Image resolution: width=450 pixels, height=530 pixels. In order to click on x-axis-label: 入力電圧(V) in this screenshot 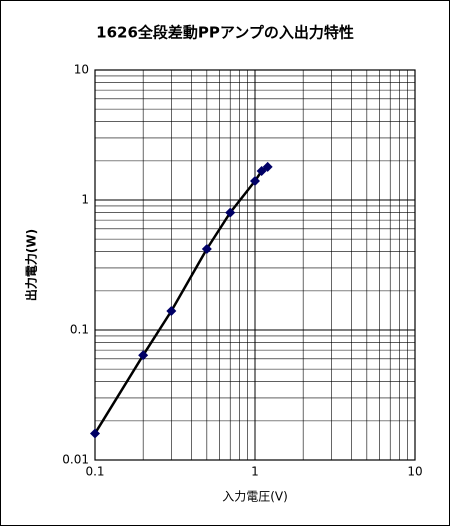, I will do `click(255, 497)`.